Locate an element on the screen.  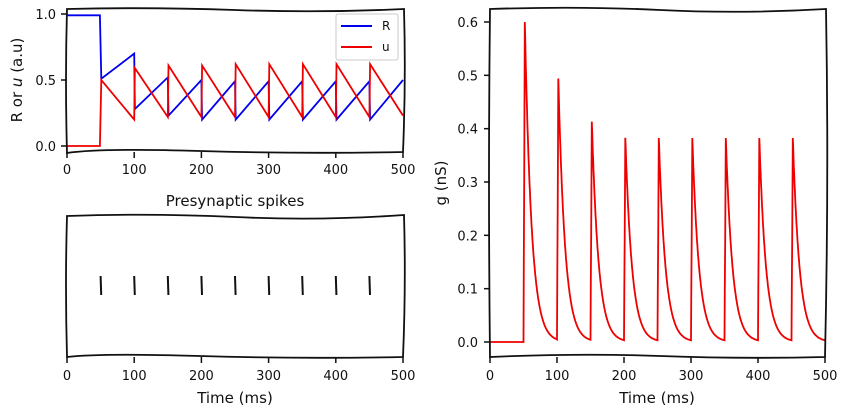
panel-g-ytick-label: 0.2 is located at coordinates (467, 236).